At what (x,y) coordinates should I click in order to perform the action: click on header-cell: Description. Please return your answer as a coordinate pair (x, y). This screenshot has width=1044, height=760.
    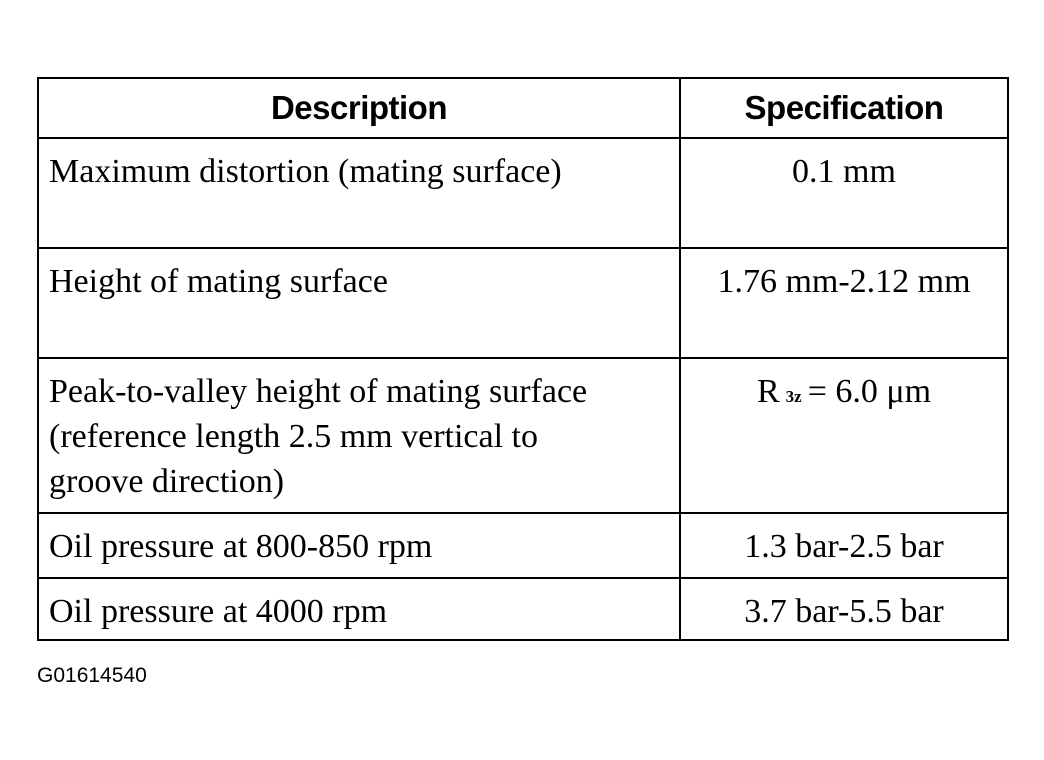
    Looking at the image, I should click on (359, 108).